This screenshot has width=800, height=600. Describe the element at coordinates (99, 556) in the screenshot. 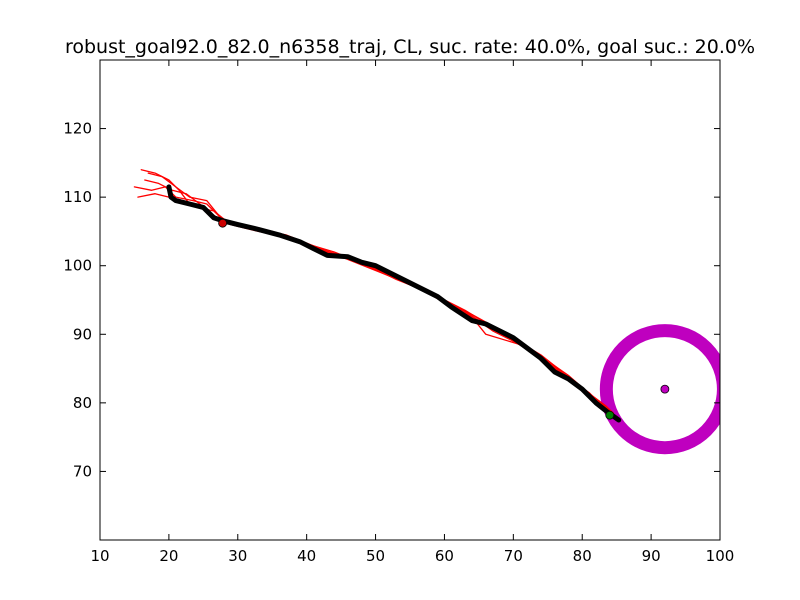

I see `x-tick-label: 10` at that location.